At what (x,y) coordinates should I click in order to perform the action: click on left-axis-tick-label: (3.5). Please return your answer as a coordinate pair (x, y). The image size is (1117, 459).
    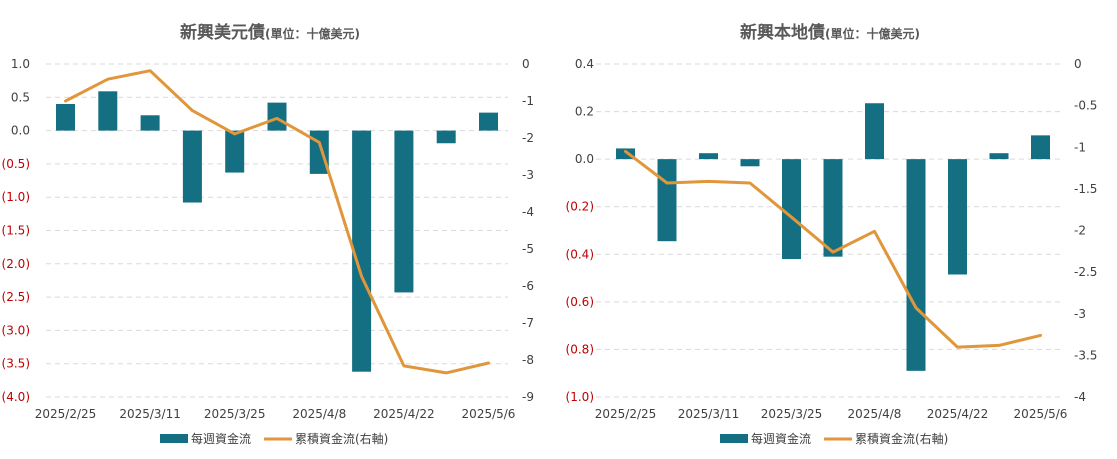
    Looking at the image, I should click on (16, 364).